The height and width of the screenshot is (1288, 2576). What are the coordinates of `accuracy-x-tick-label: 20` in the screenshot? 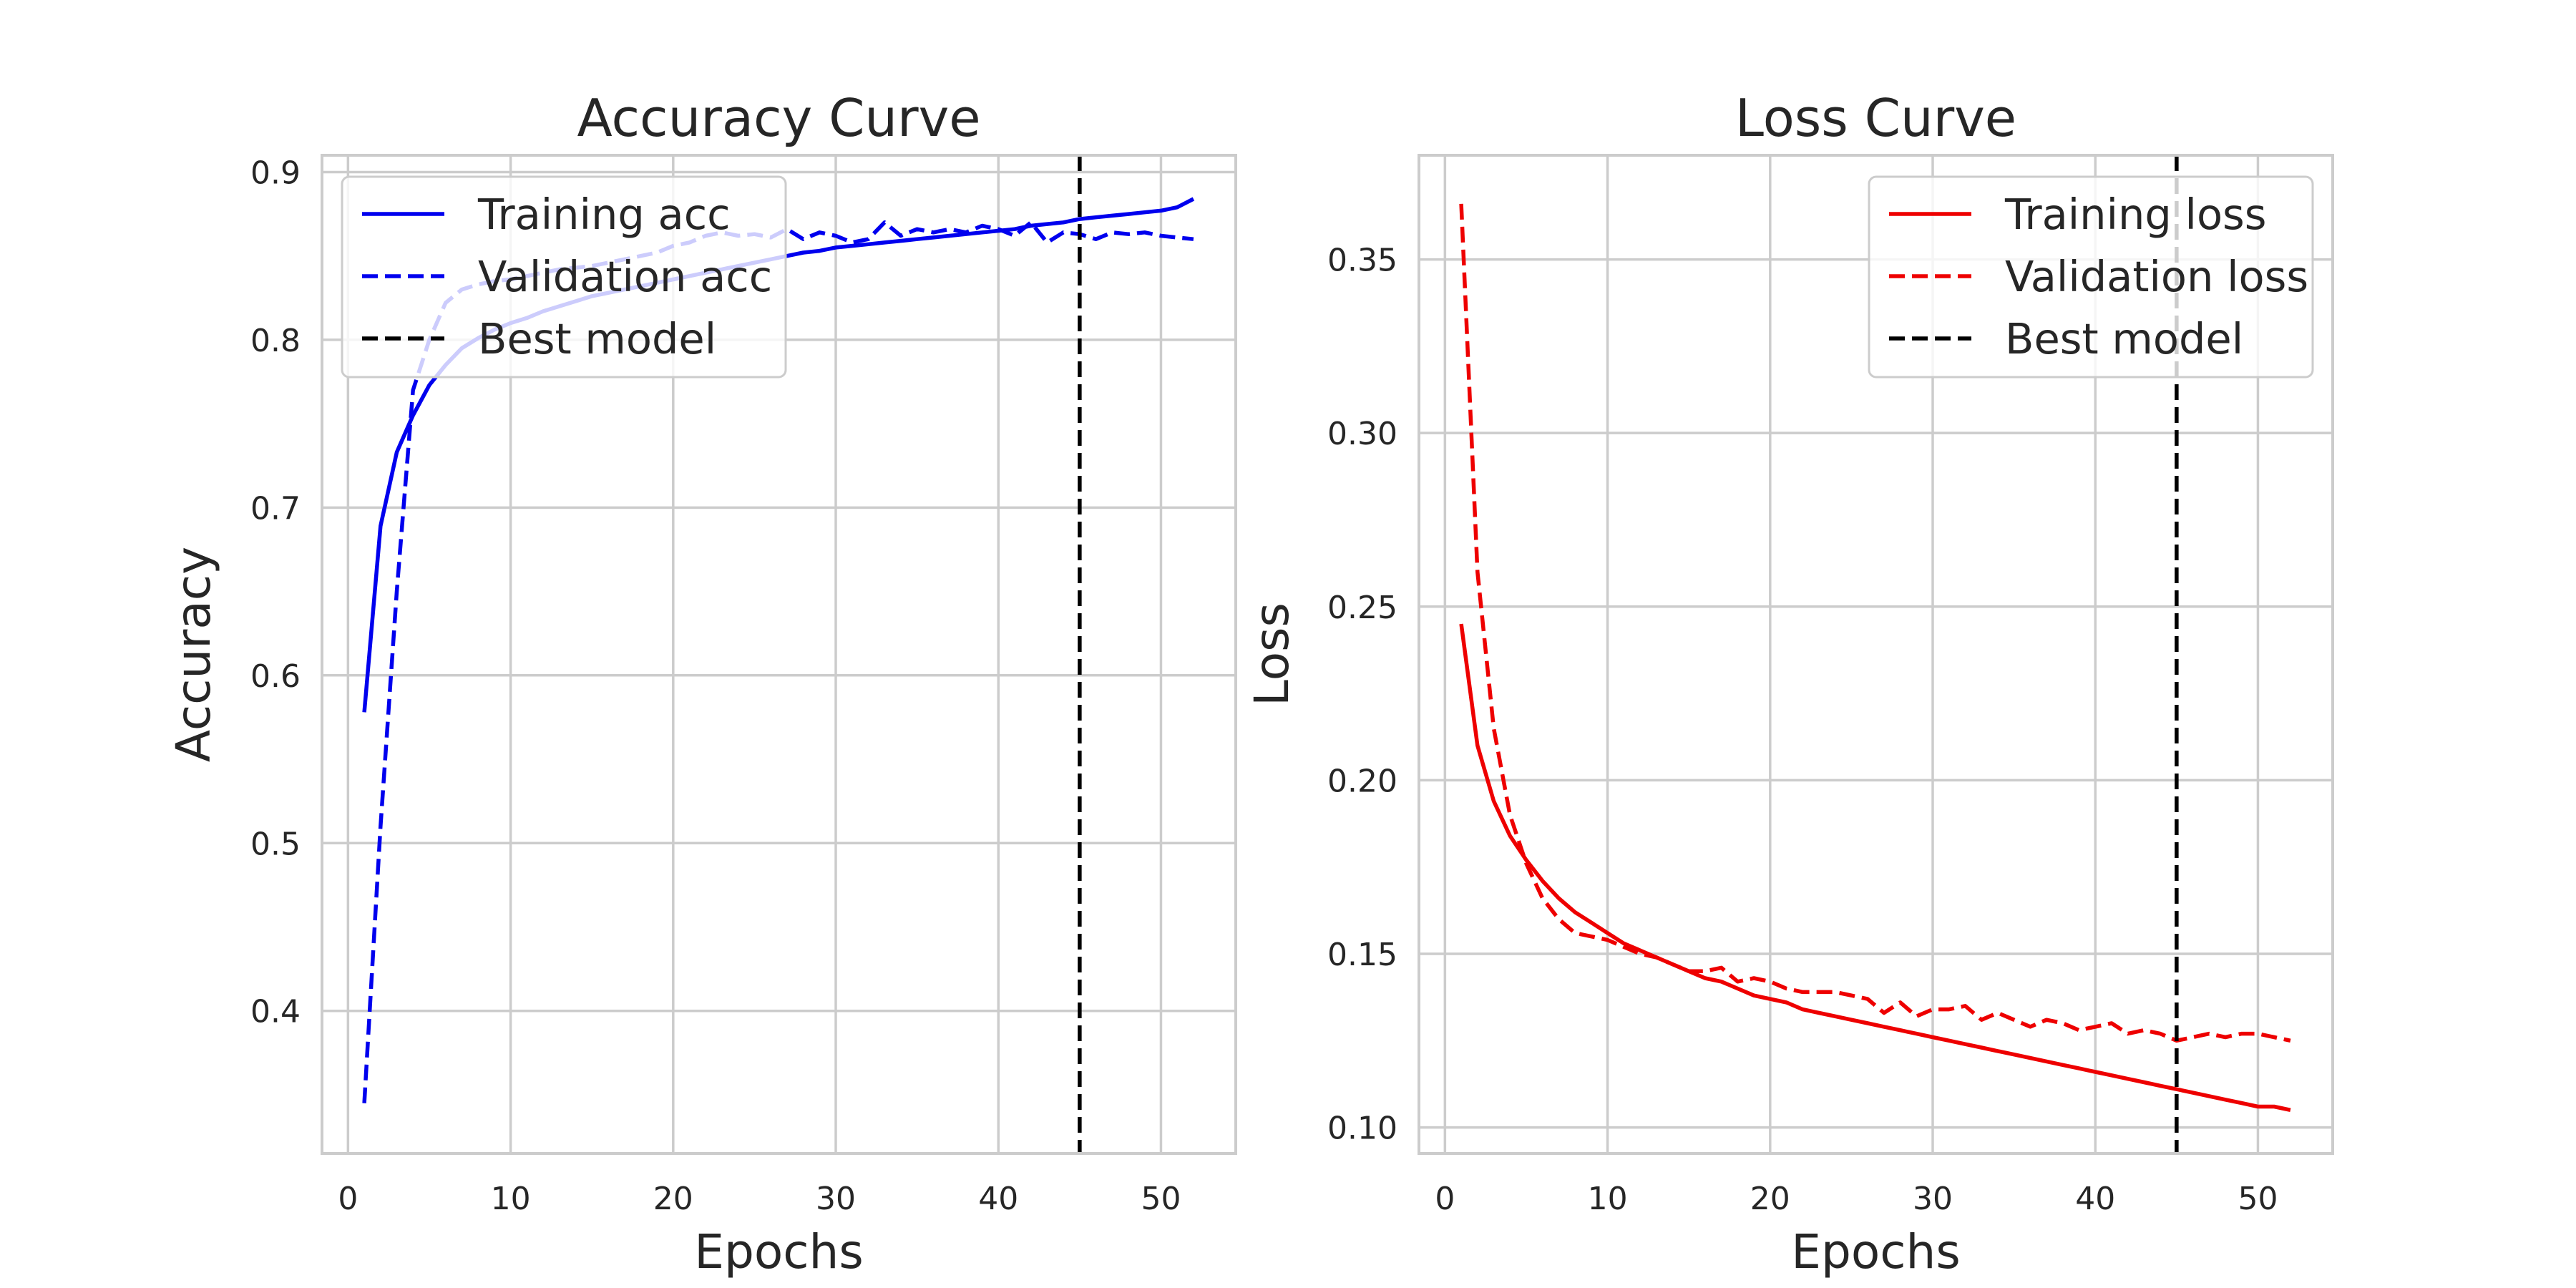 It's located at (673, 1199).